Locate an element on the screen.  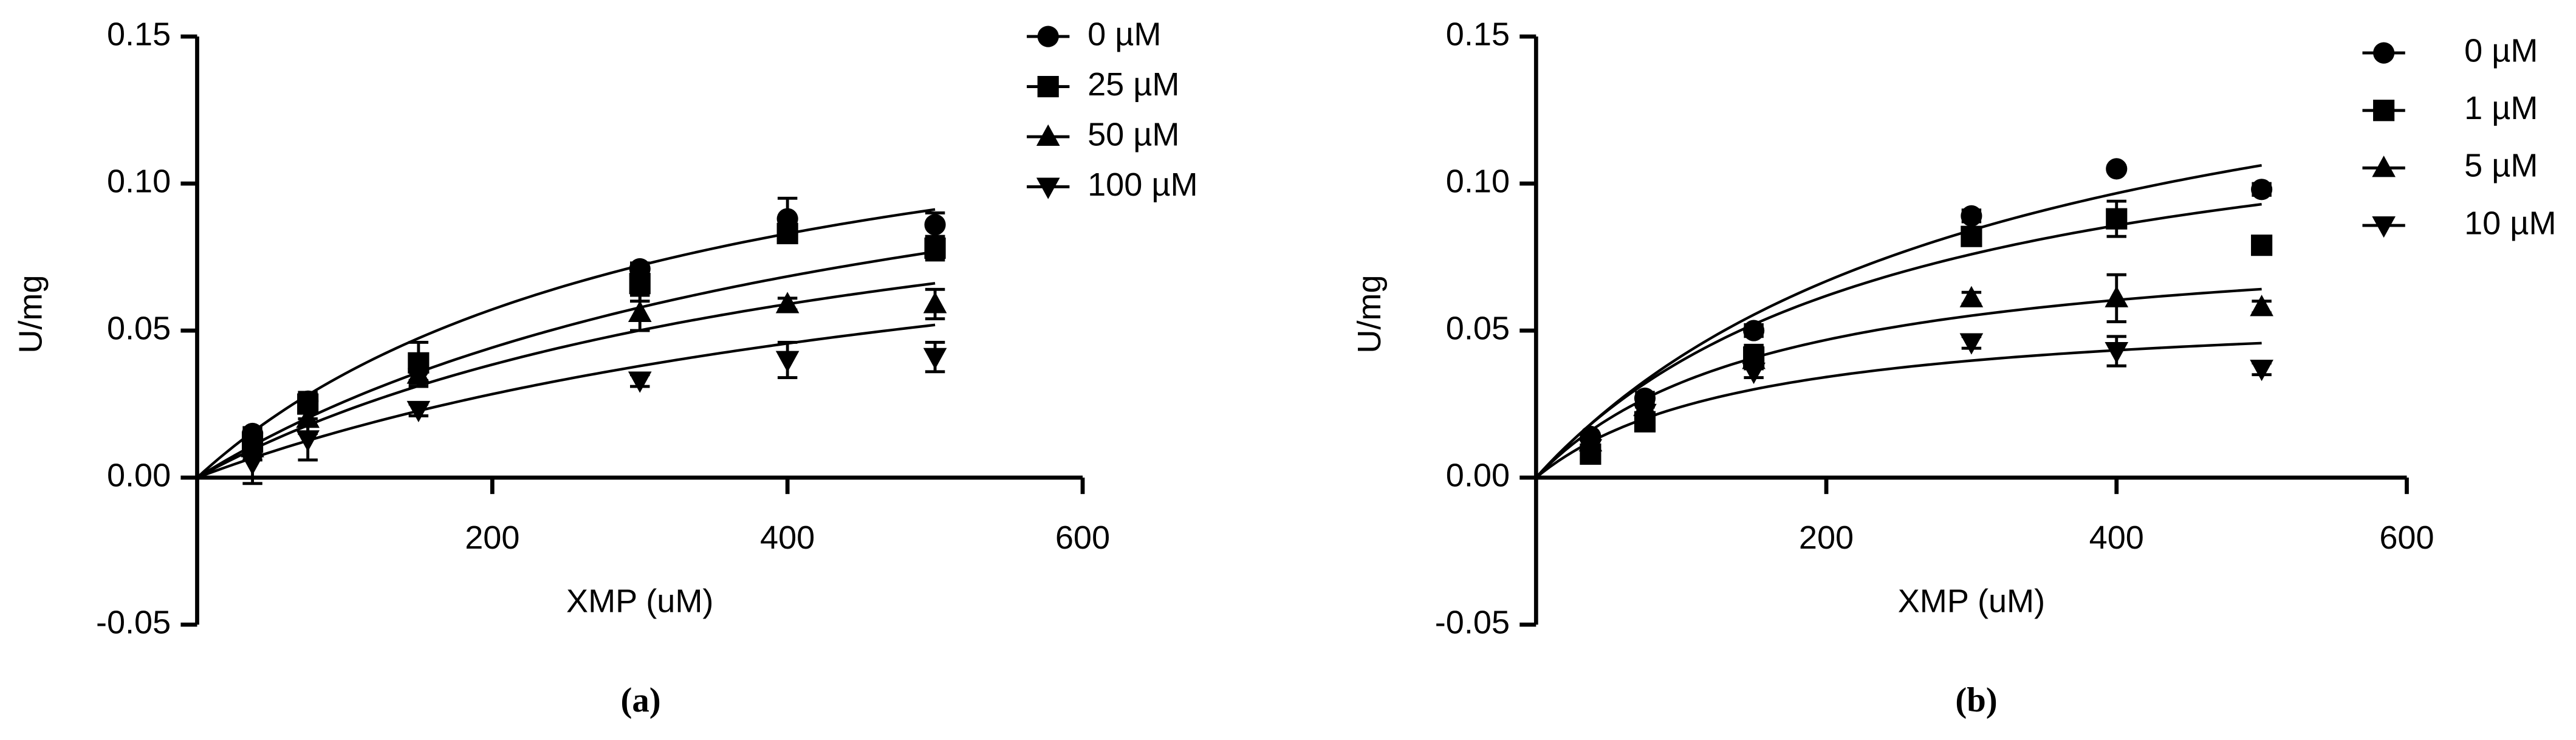
caption: (a) is located at coordinates (640, 700).